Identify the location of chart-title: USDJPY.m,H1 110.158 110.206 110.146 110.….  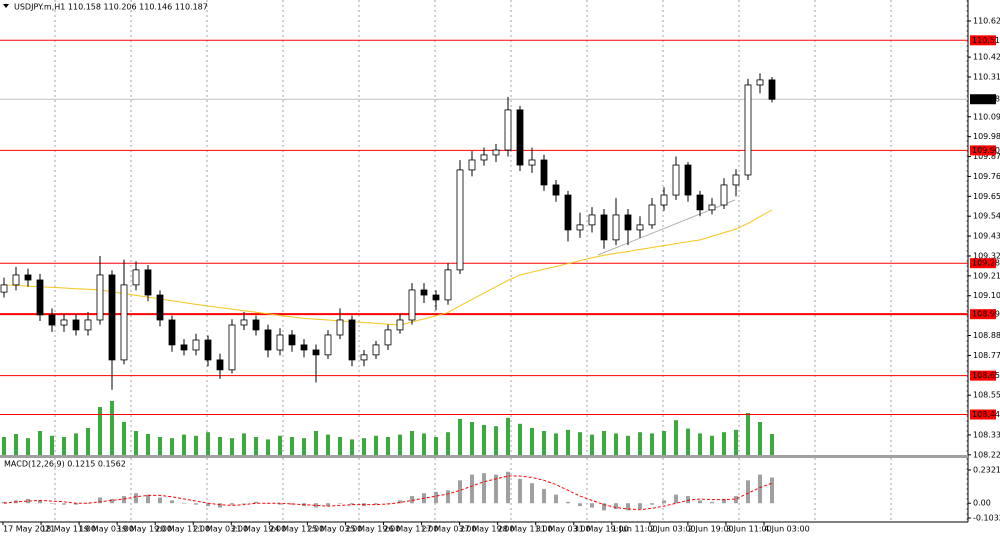
(111, 7).